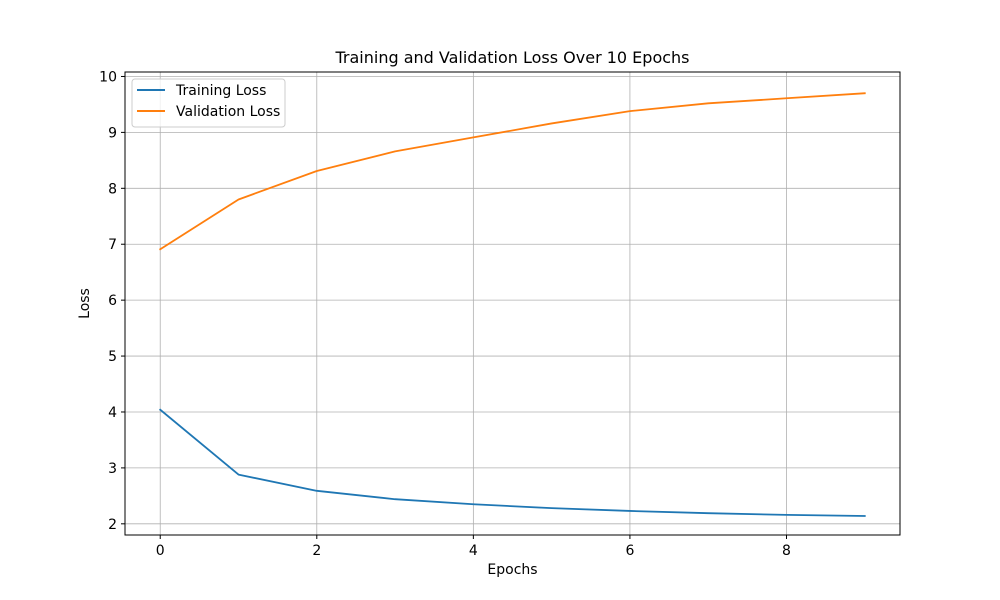 This screenshot has width=1000, height=600. What do you see at coordinates (473, 551) in the screenshot?
I see `x-tick-label: 4` at bounding box center [473, 551].